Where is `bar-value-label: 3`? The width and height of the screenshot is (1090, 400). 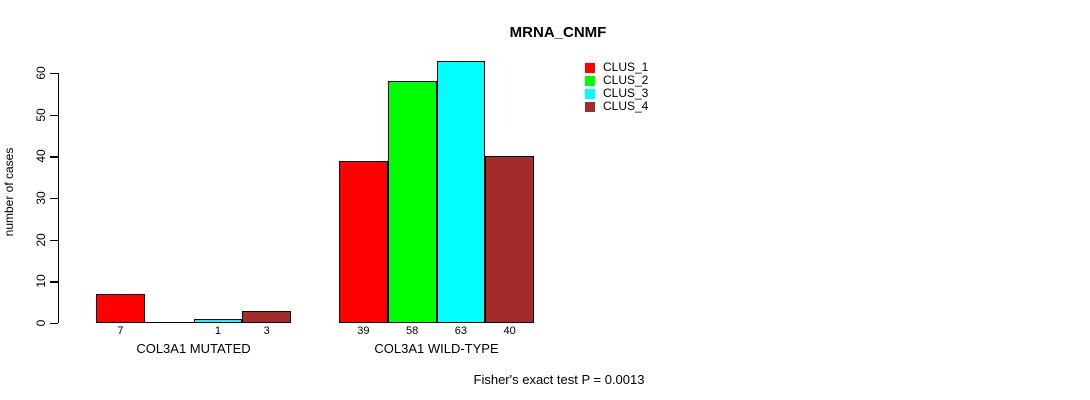
bar-value-label: 3 is located at coordinates (266, 331).